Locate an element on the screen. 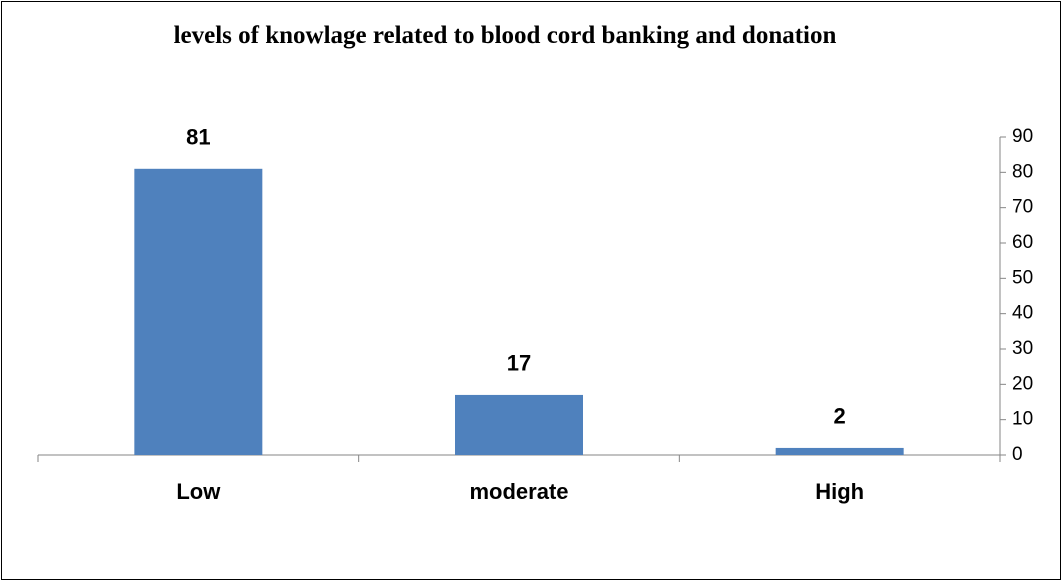 The height and width of the screenshot is (581, 1062). data-label: 81 is located at coordinates (198, 137).